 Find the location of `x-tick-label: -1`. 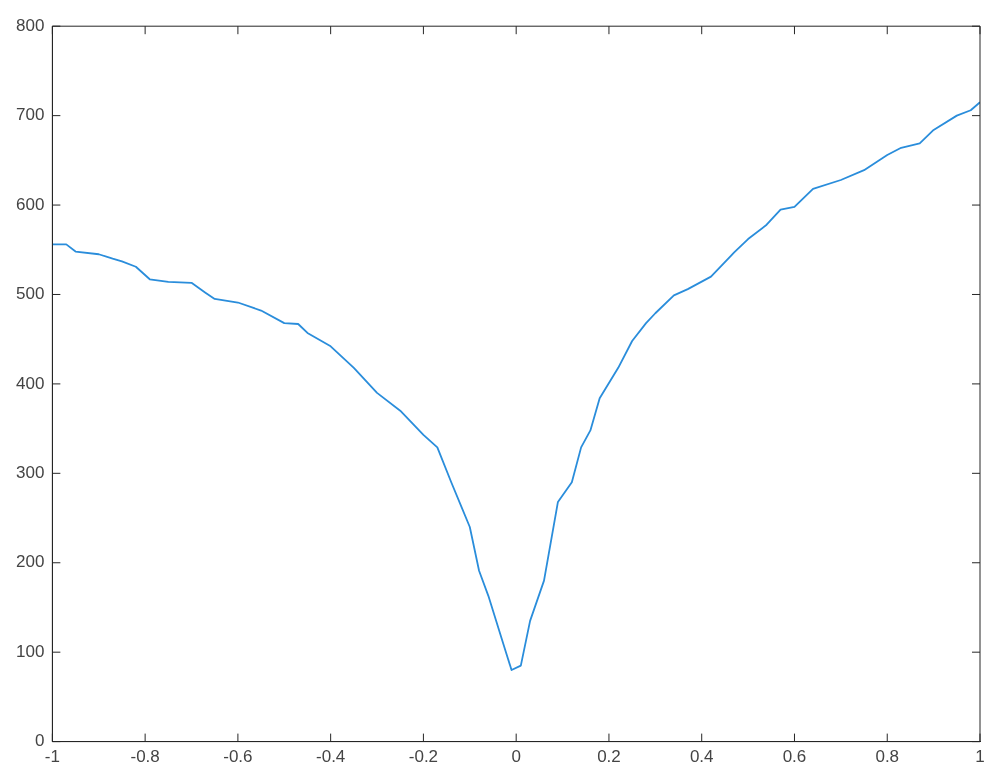

x-tick-label: -1 is located at coordinates (52, 757).